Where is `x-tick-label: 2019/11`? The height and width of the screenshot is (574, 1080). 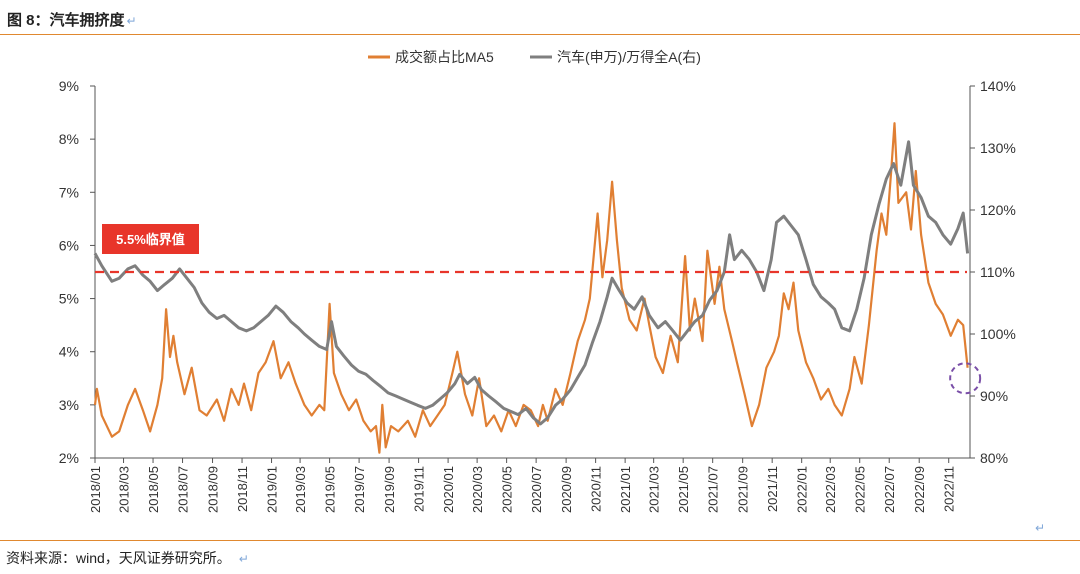 x-tick-label: 2019/11 is located at coordinates (419, 489).